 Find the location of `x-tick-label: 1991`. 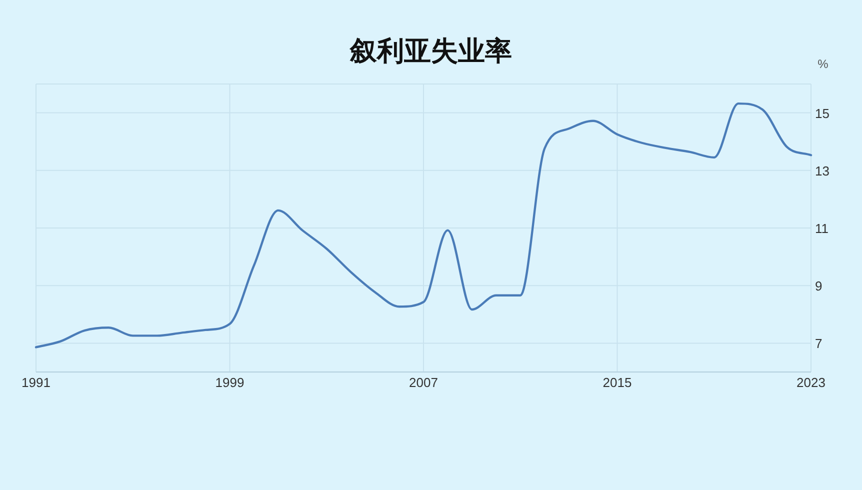

x-tick-label: 1991 is located at coordinates (36, 382).